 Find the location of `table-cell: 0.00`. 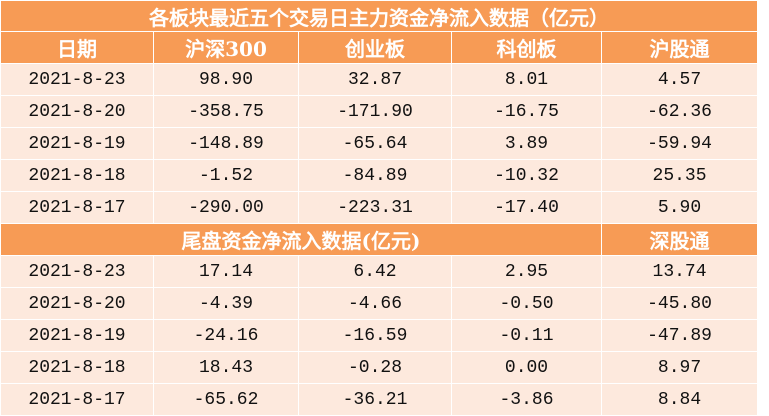

table-cell: 0.00 is located at coordinates (526, 367).